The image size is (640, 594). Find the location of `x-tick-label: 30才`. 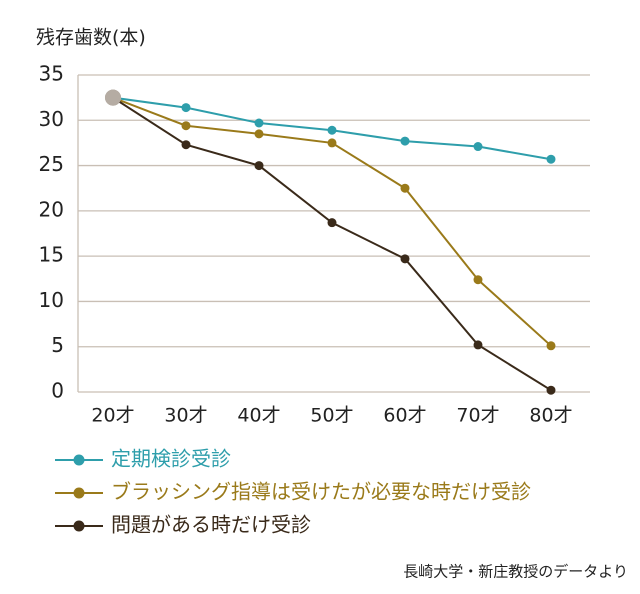

x-tick-label: 30才 is located at coordinates (185, 416).